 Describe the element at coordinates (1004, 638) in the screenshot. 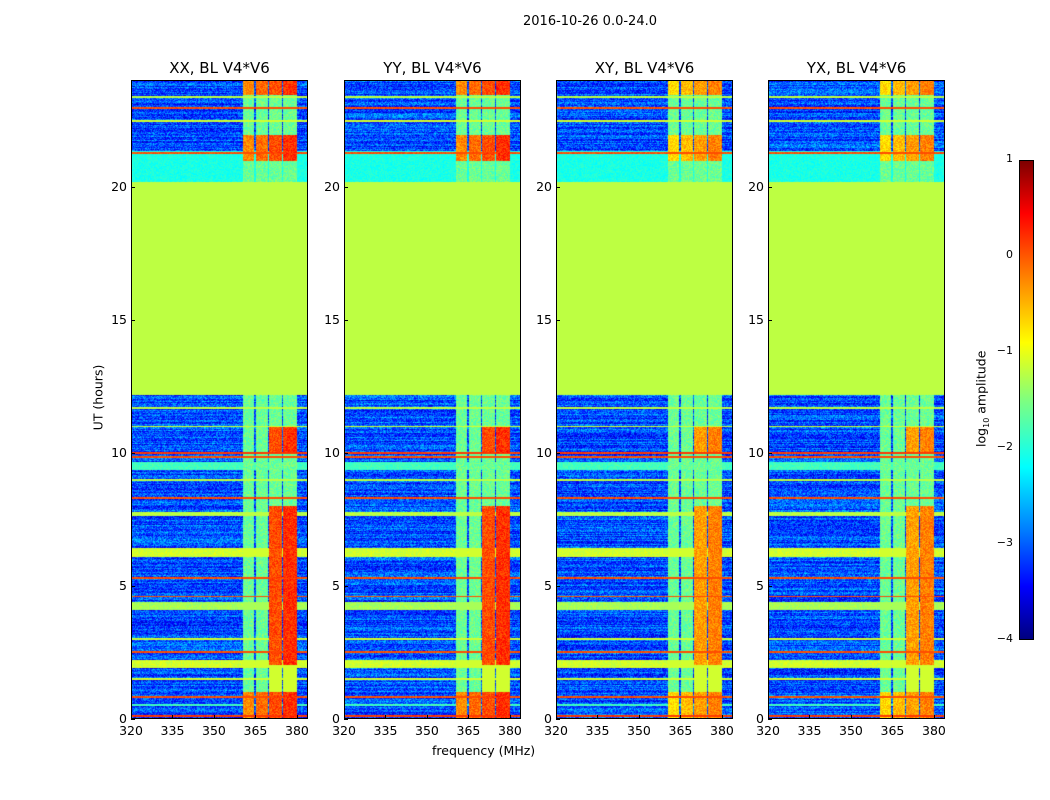

I see `colorbar-tick-label: −4` at that location.